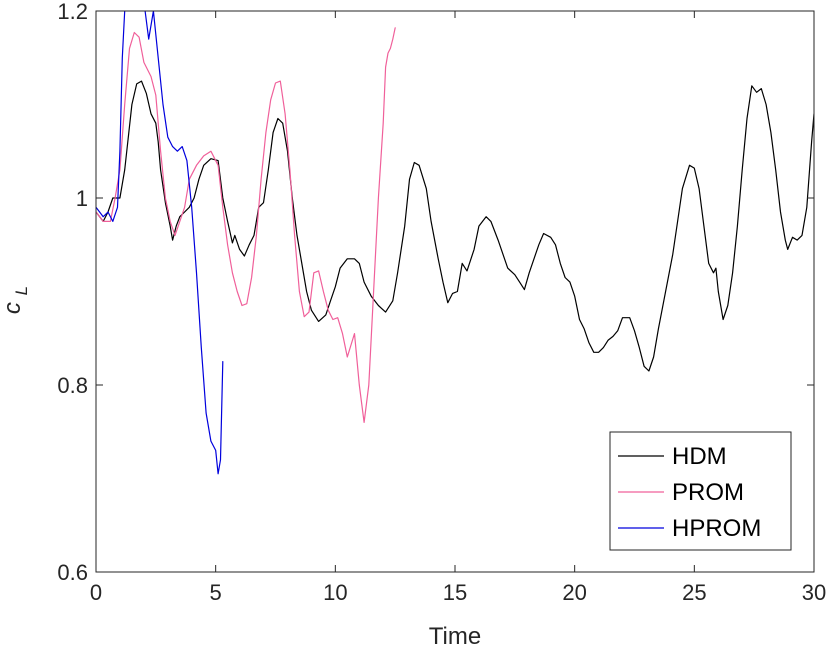 The width and height of the screenshot is (830, 650). What do you see at coordinates (72, 385) in the screenshot?
I see `y-tick-label: 0.8` at bounding box center [72, 385].